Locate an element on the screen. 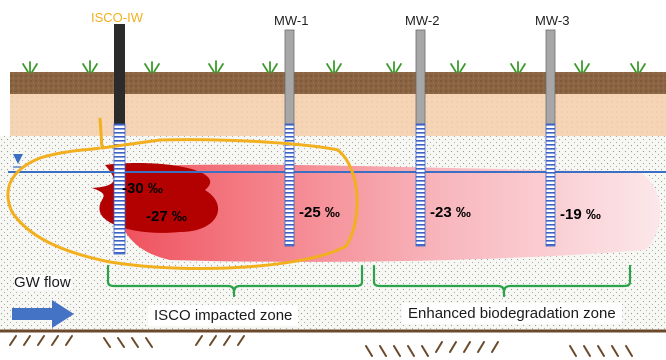  gw-flow-label: GW flow is located at coordinates (42, 282).